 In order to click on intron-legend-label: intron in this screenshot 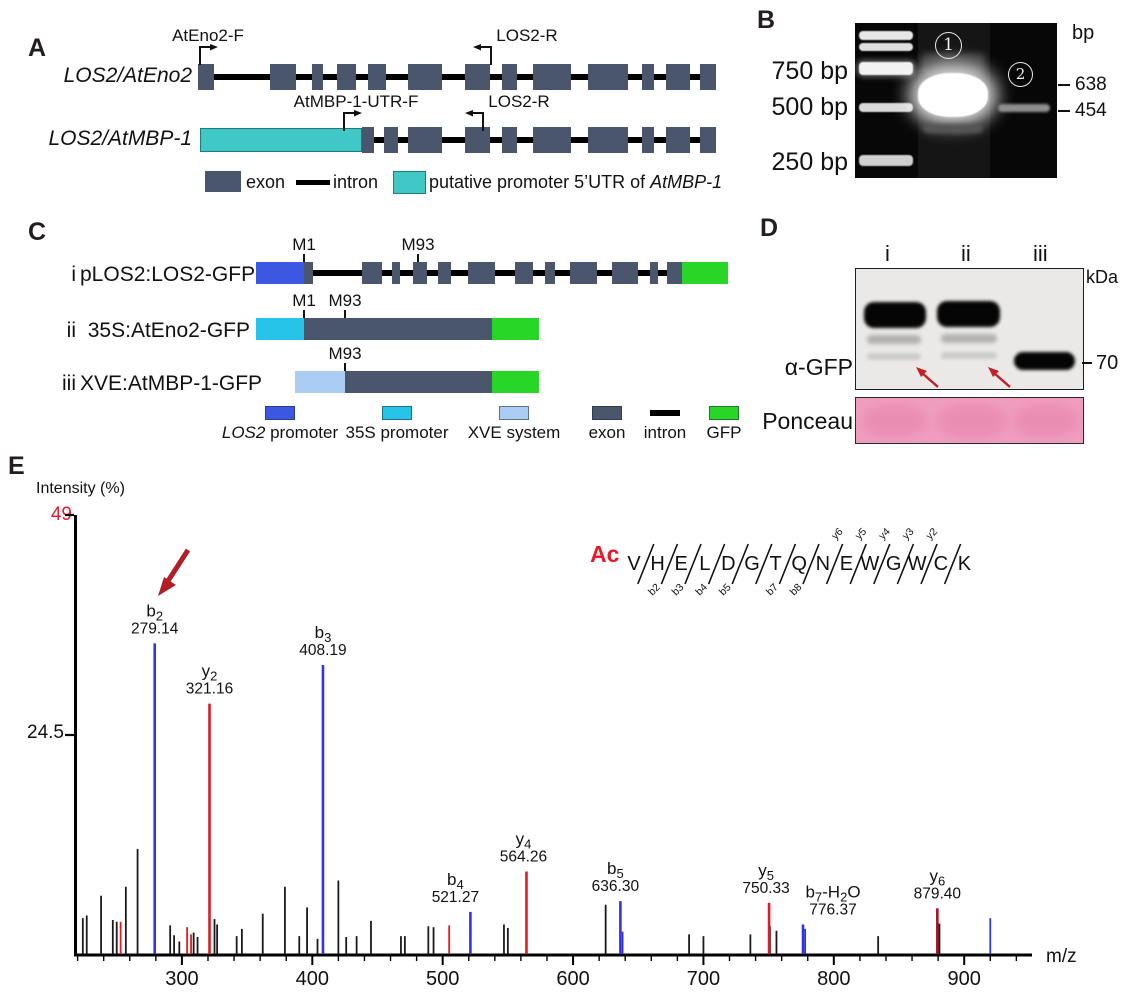, I will do `click(356, 182)`.